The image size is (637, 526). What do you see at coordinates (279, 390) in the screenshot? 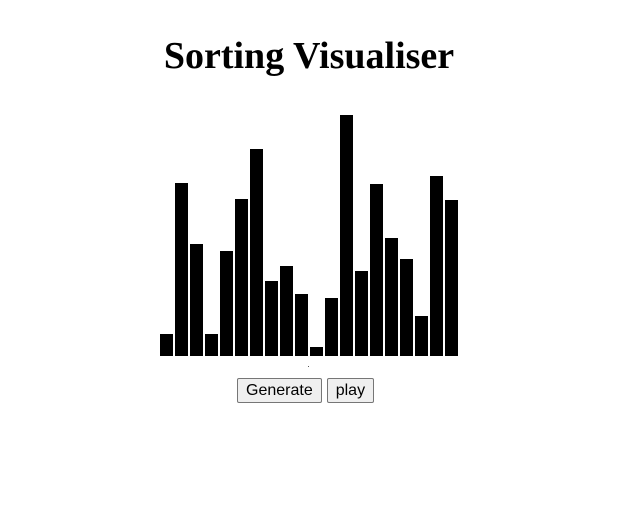
I see `generate-button: Generate` at bounding box center [279, 390].